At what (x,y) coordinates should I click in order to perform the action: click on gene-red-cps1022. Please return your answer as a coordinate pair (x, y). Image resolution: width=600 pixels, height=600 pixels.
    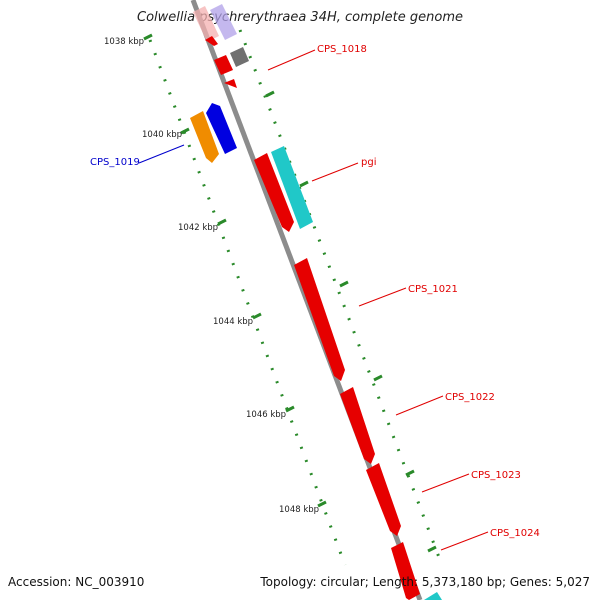
    Looking at the image, I should click on (357, 425).